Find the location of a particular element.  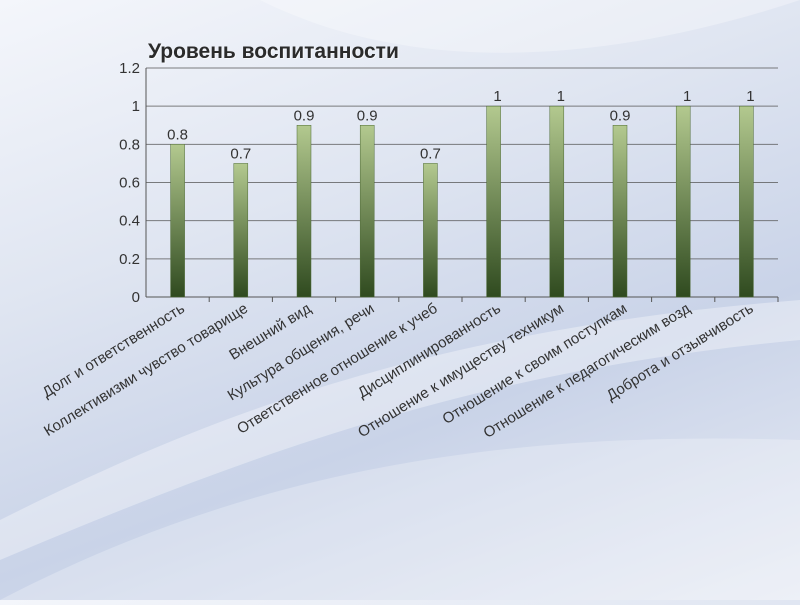

y-tick-label: 1.2 is located at coordinates (129, 68).